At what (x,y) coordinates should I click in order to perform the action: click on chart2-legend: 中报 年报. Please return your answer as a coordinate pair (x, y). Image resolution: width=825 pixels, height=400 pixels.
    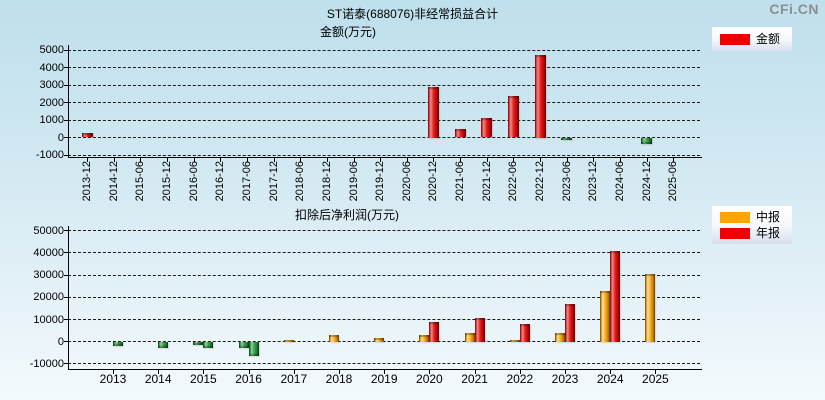
    Looking at the image, I should click on (752, 225).